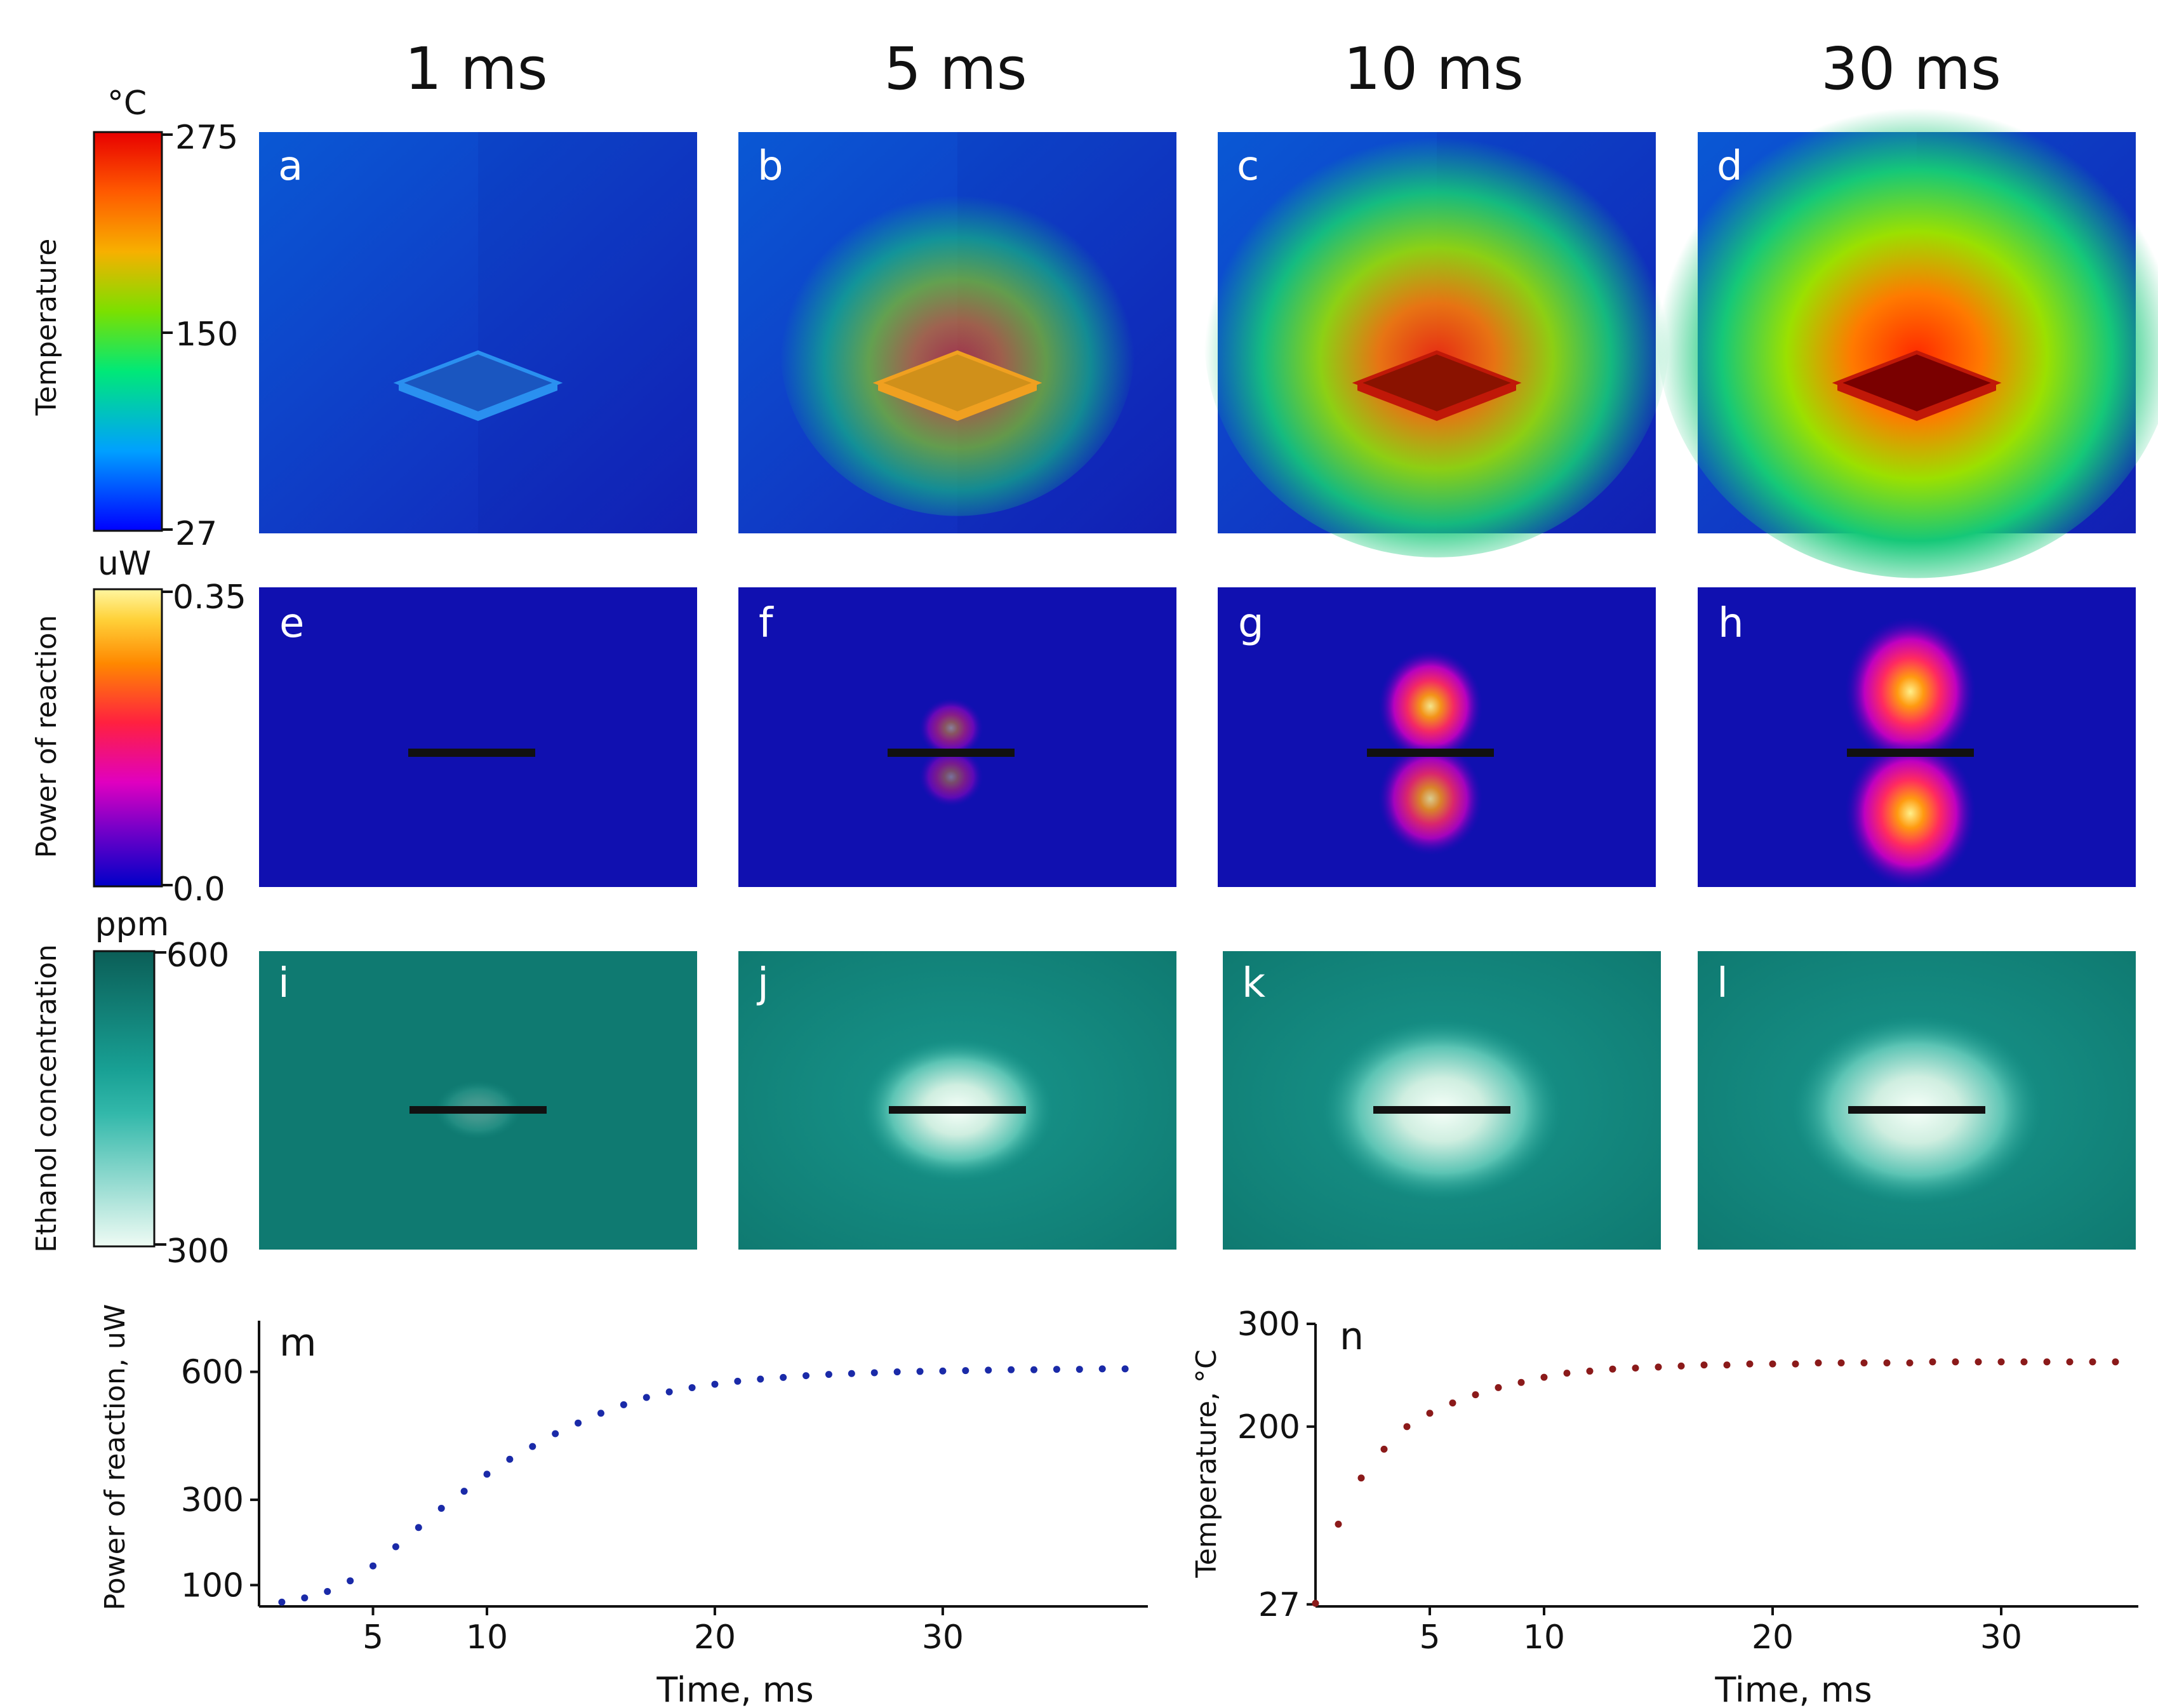  Describe the element at coordinates (1544, 1638) in the screenshot. I see `x-tick-label: 10` at that location.